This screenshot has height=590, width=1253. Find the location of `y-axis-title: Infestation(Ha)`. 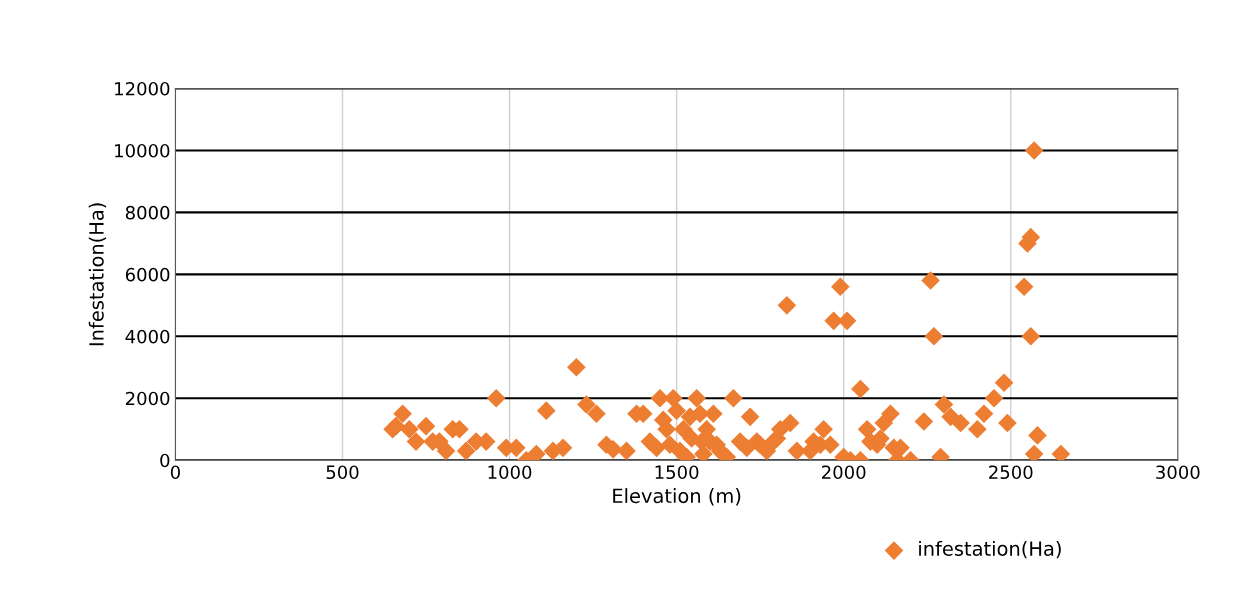

y-axis-title: Infestation(Ha) is located at coordinates (97, 274).